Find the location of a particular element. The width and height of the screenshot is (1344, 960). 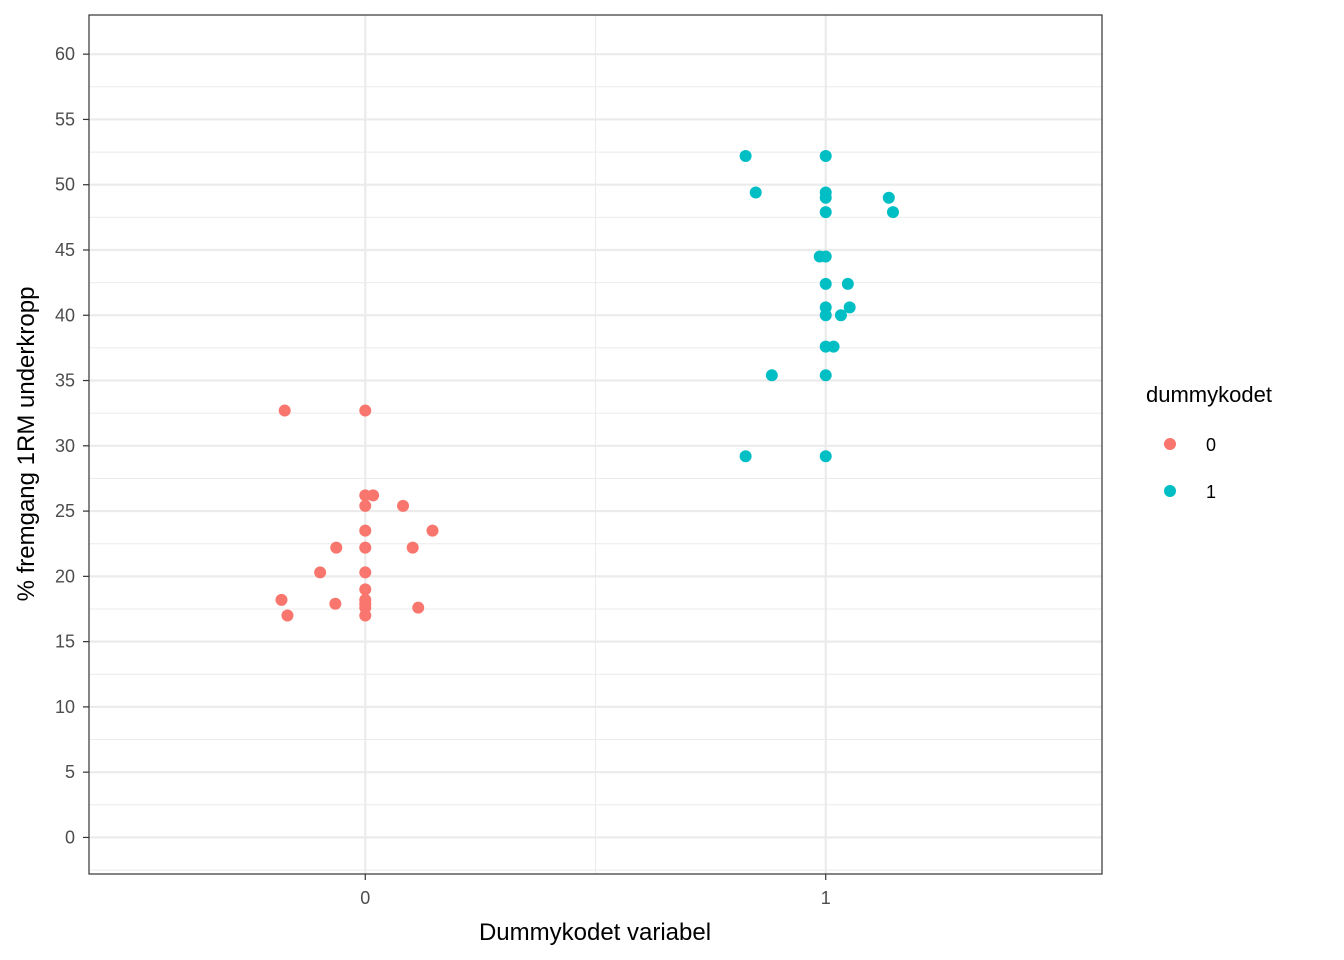

y-tick-label: 25 is located at coordinates (65, 511).